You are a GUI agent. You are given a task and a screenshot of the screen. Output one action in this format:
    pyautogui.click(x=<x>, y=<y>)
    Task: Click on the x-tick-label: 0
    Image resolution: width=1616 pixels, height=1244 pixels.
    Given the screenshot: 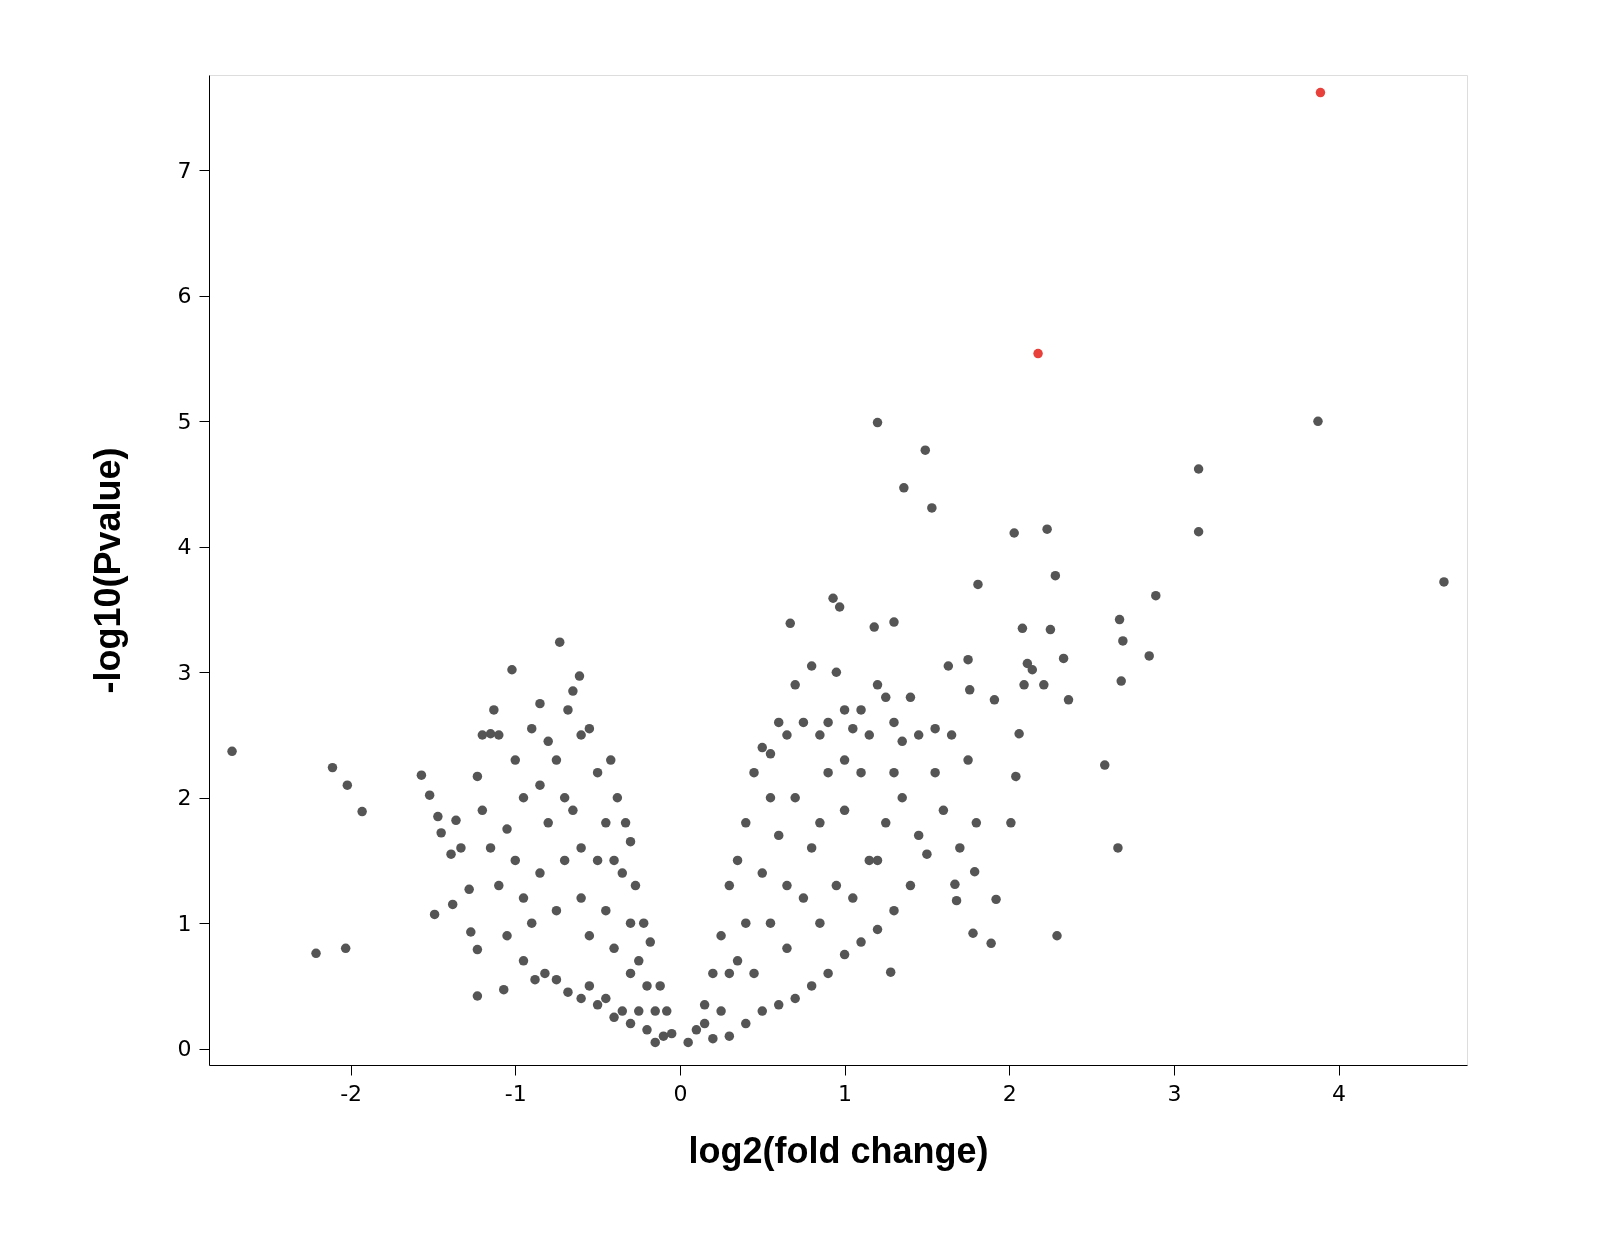 What is the action you would take?
    pyautogui.click(x=680, y=1093)
    